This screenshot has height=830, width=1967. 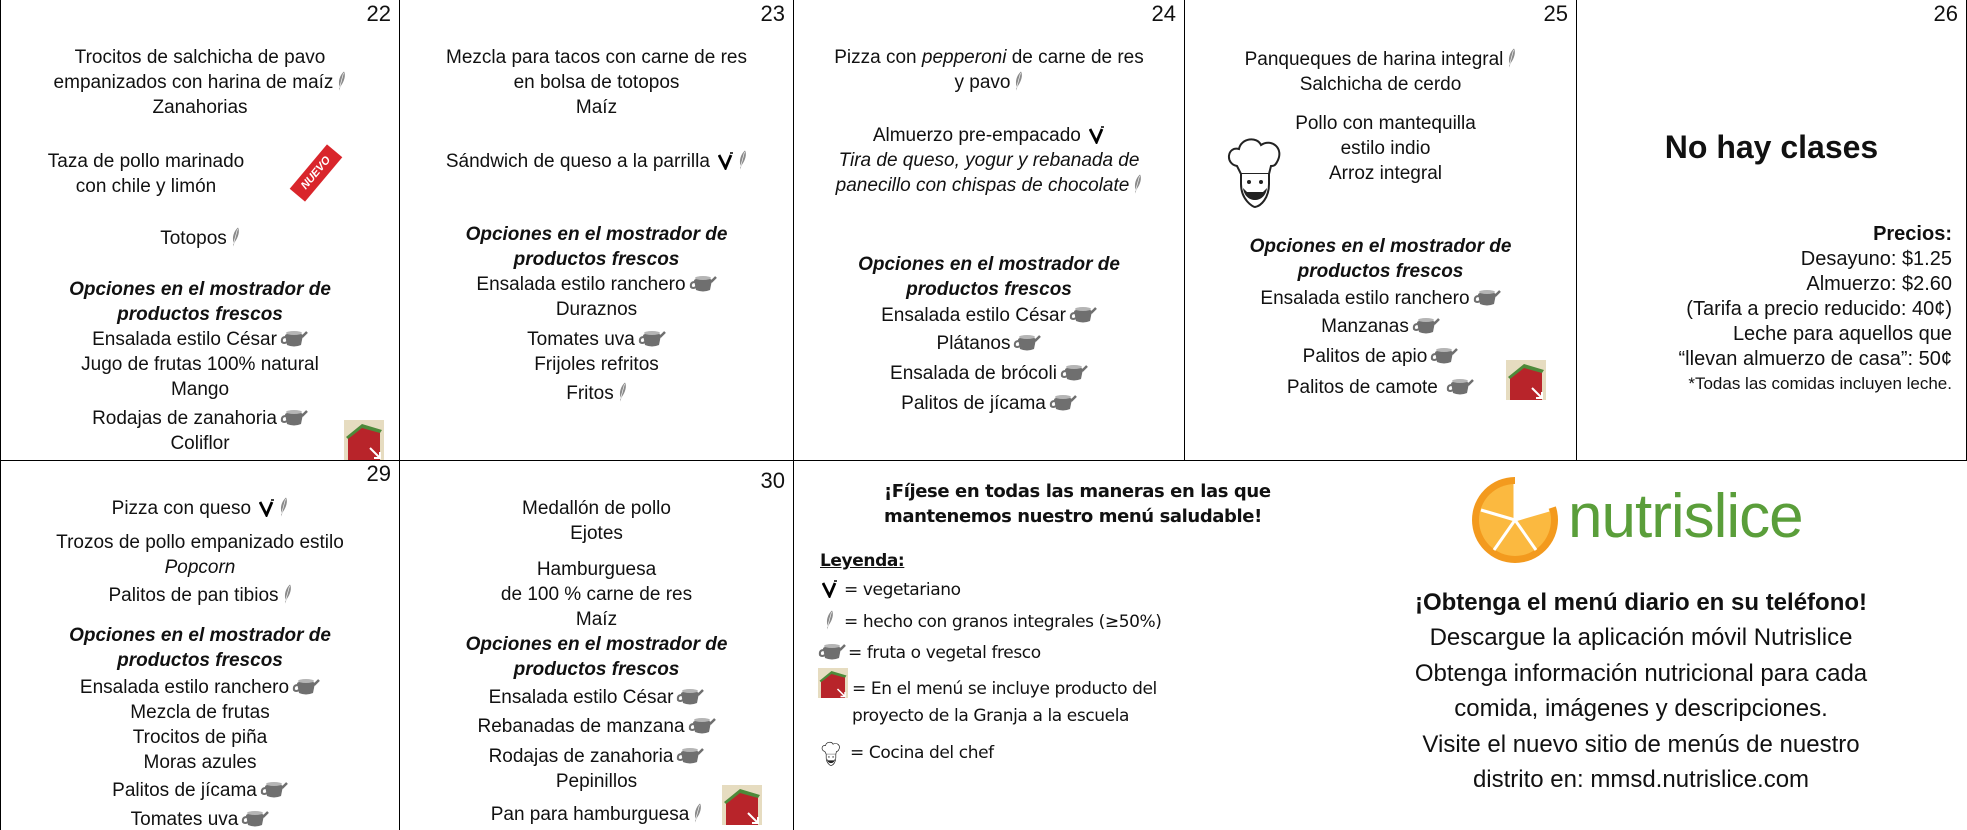 What do you see at coordinates (200, 364) in the screenshot?
I see `menu-item: Jugo de frutas 100% natural` at bounding box center [200, 364].